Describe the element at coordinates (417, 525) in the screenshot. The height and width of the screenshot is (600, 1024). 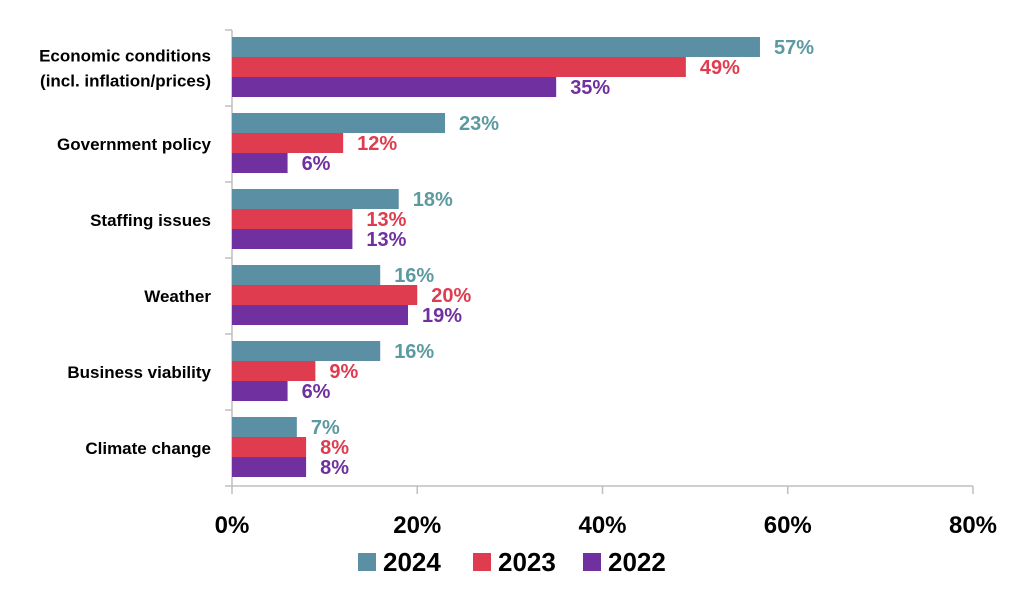
I see `x-tick-label: 20%` at that location.